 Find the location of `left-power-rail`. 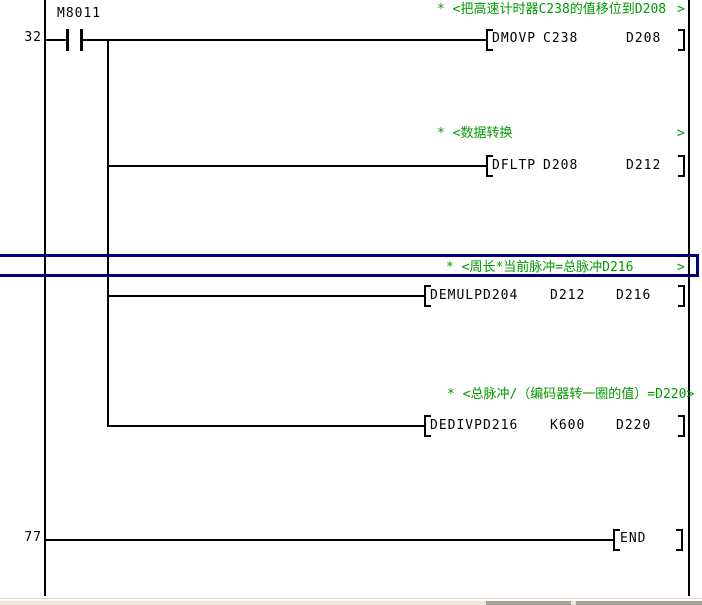

left-power-rail is located at coordinates (45, 298).